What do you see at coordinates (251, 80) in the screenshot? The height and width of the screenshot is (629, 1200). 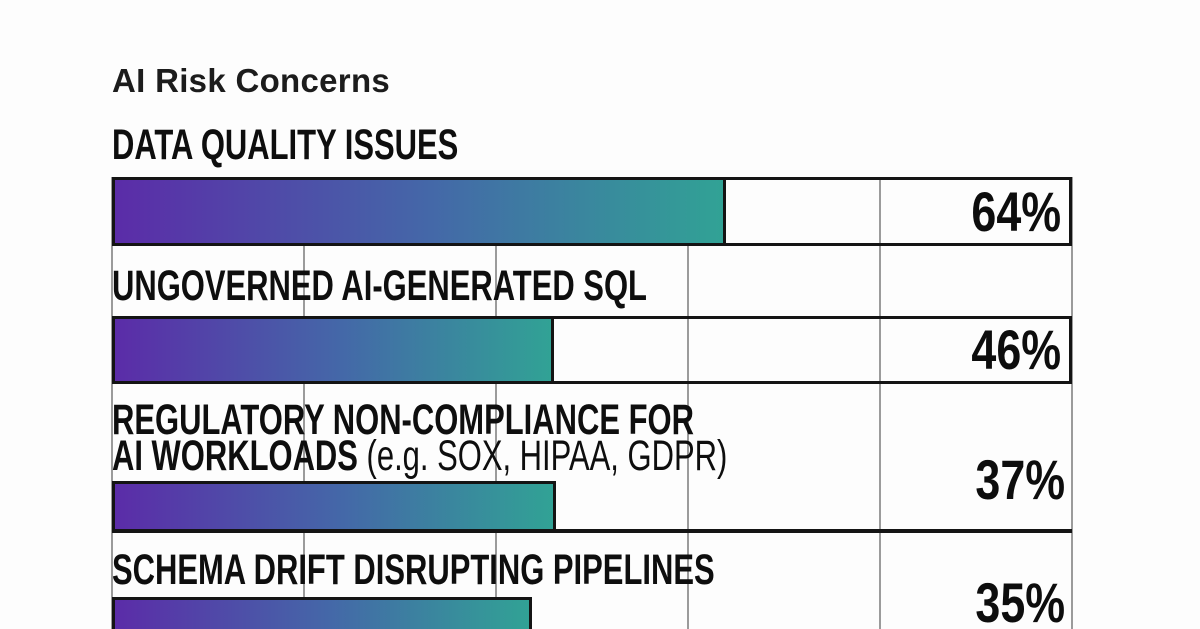 I see `page-title: AI Risk Concerns` at bounding box center [251, 80].